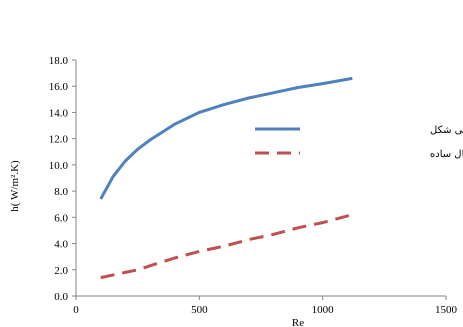  What do you see at coordinates (446, 154) in the screenshot?
I see `legend-label-2: میکروکانال ساده` at bounding box center [446, 154].